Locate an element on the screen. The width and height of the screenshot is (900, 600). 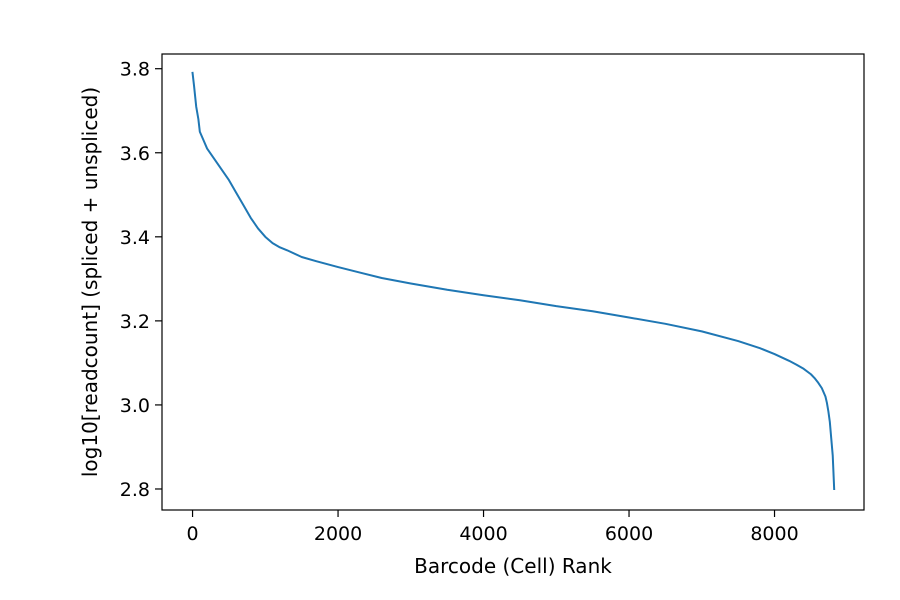
y-axis-label: log10[readcount] (spliced + unspliced) is located at coordinates (90, 282).